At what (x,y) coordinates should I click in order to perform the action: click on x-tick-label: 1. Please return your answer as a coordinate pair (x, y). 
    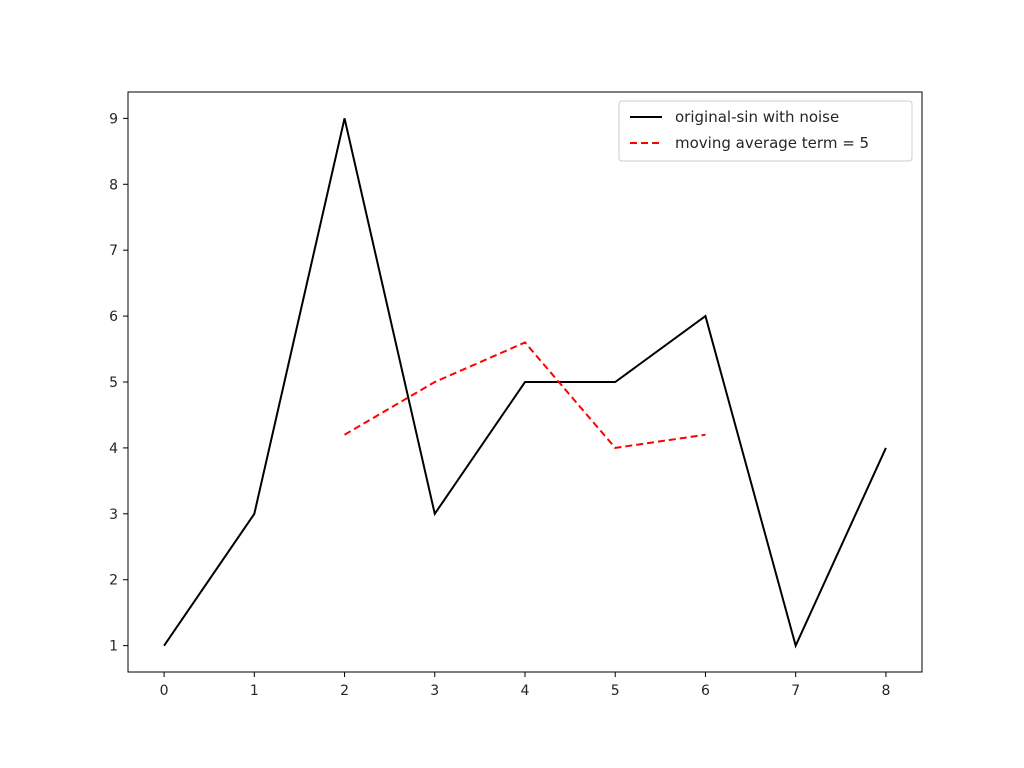
    Looking at the image, I should click on (254, 691).